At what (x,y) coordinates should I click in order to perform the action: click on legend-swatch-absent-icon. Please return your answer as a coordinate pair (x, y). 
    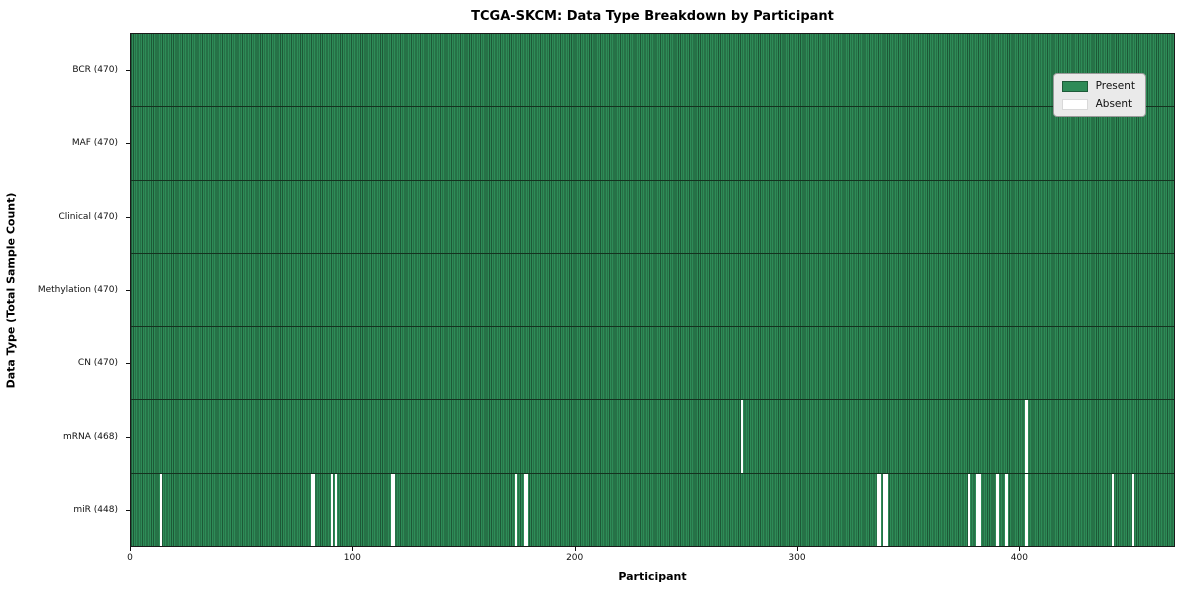
    Looking at the image, I should click on (1074, 104).